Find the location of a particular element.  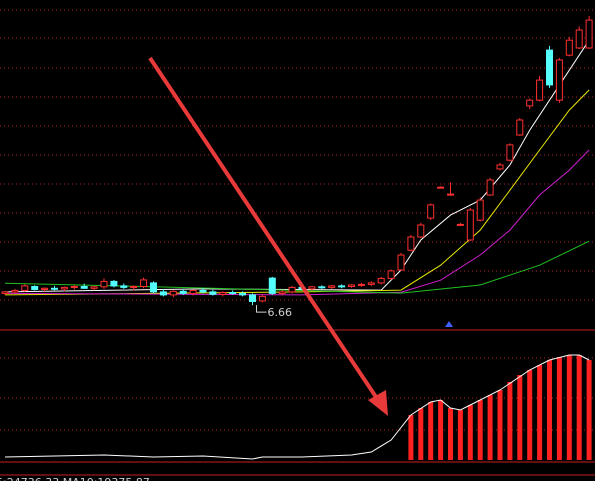

ma-line is located at coordinates (297, 267).